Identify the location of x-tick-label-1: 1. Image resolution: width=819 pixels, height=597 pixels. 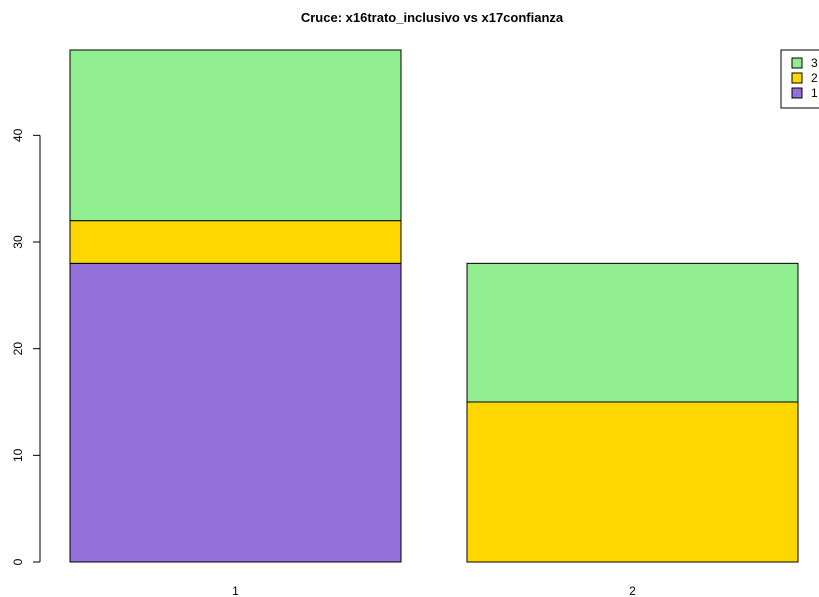
(235, 590).